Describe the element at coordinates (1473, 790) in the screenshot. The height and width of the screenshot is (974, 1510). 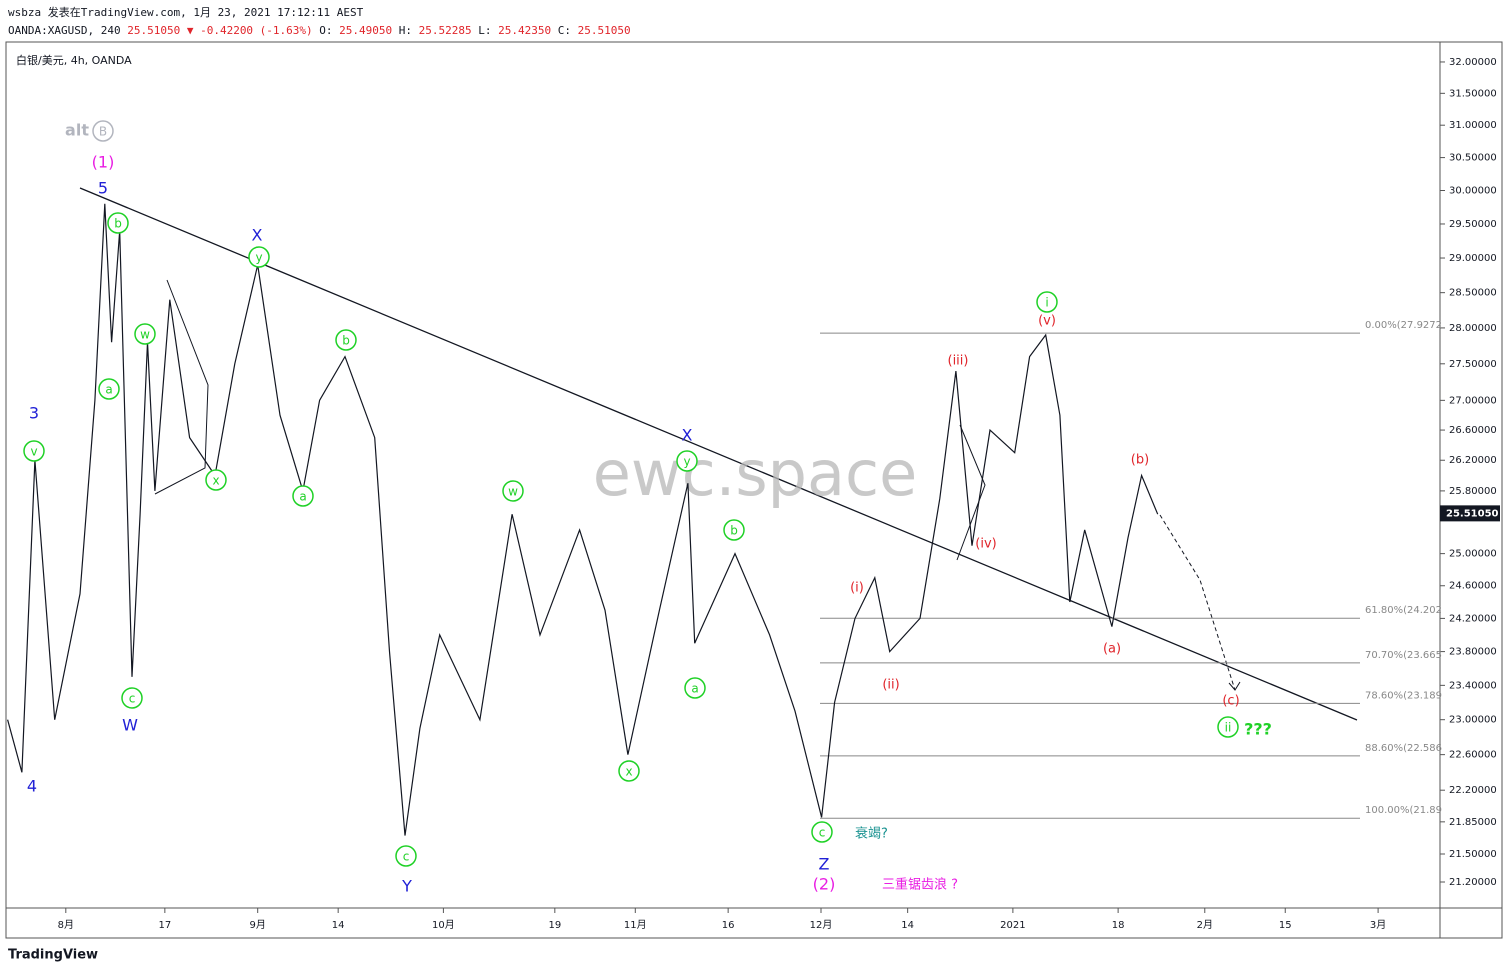
I see `y-tick-label: 22.20000` at that location.